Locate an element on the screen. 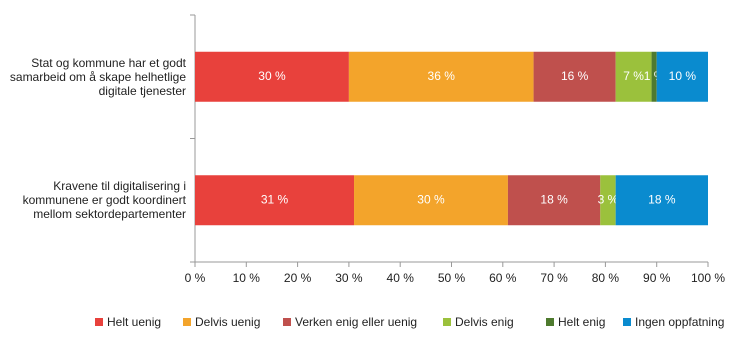  x-tick-label: 70 % is located at coordinates (554, 278).